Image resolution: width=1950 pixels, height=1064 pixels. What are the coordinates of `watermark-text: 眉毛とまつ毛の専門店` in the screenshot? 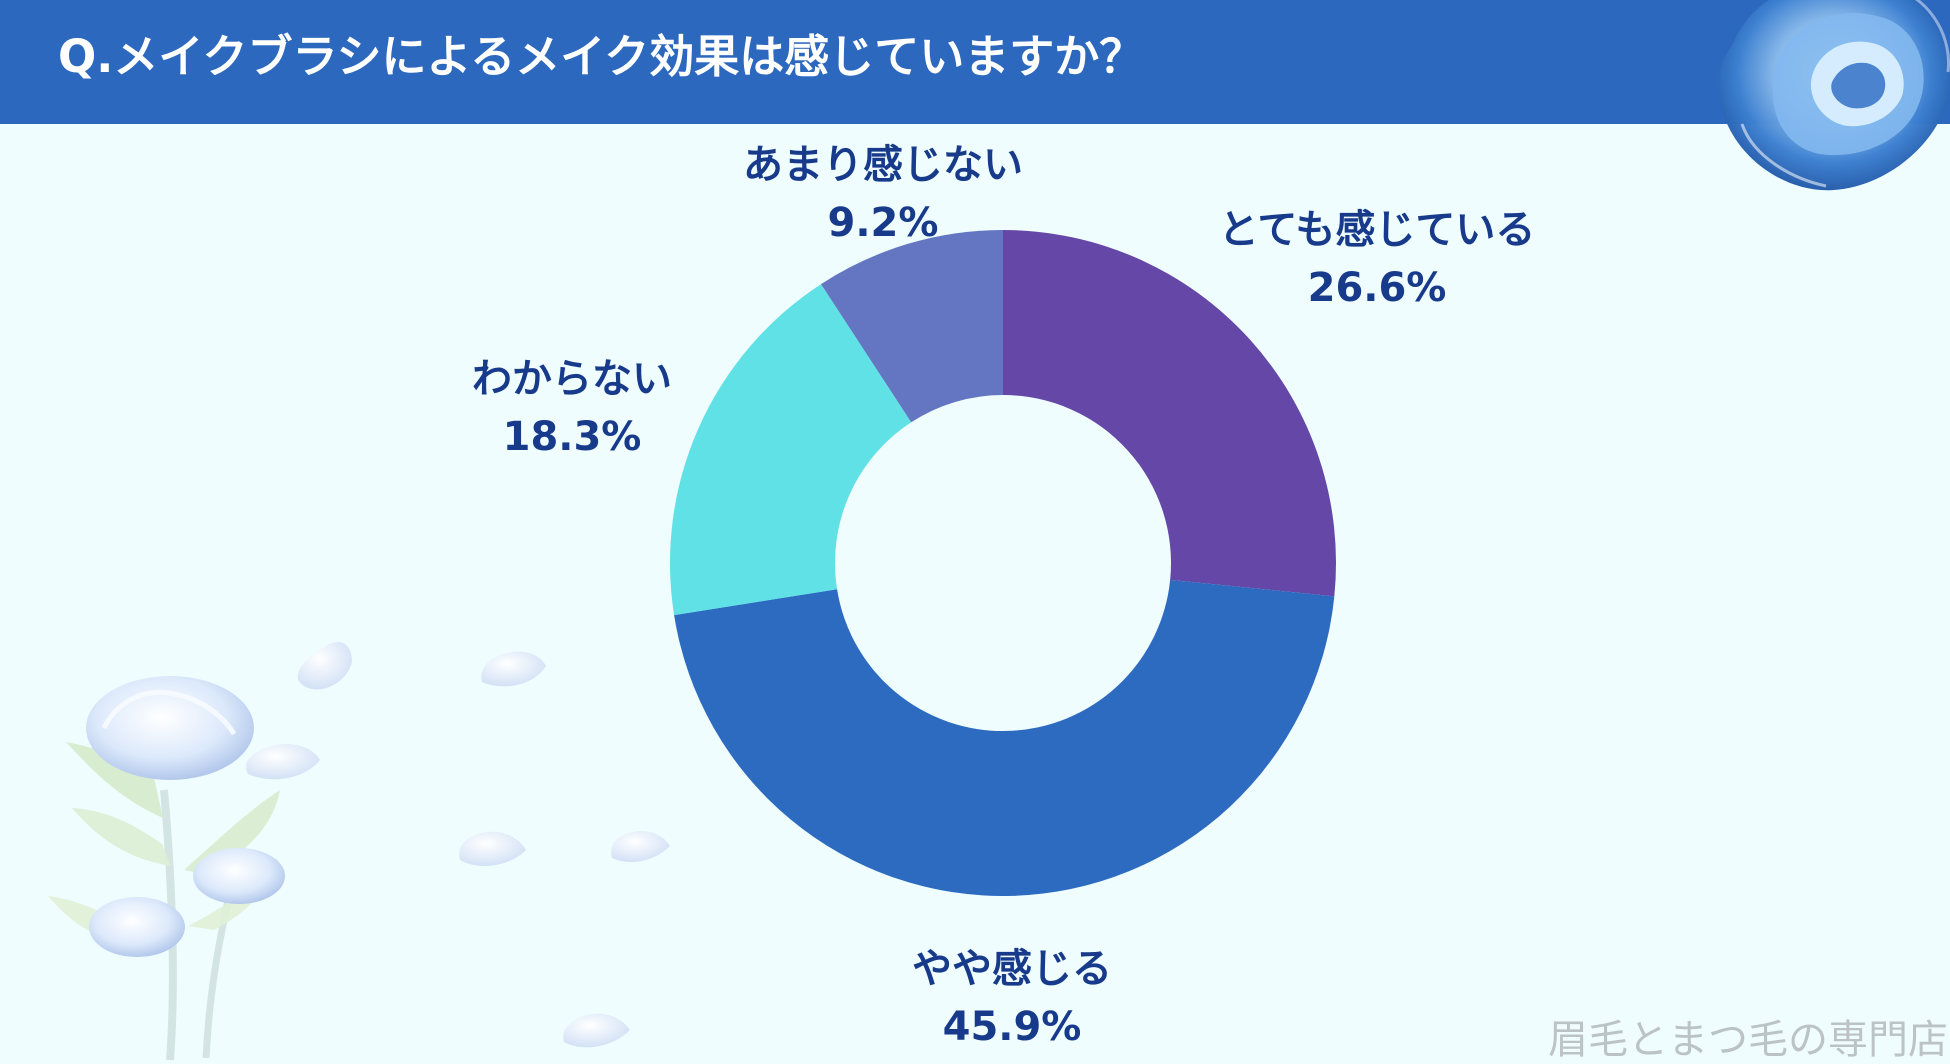 It's located at (1748, 1040).